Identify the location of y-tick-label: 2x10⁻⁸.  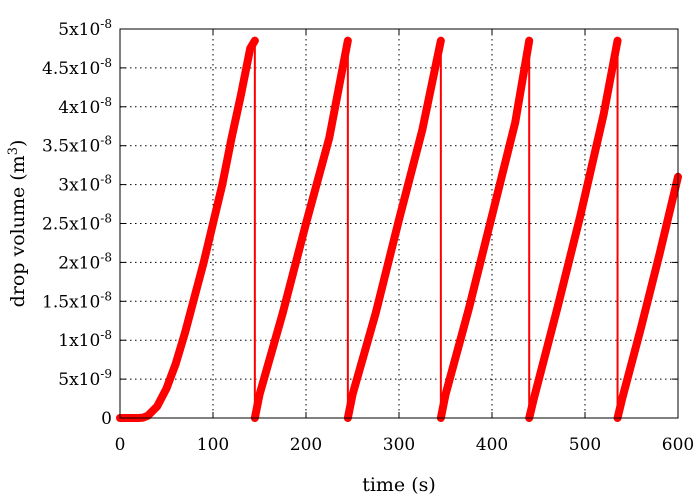
(85, 261).